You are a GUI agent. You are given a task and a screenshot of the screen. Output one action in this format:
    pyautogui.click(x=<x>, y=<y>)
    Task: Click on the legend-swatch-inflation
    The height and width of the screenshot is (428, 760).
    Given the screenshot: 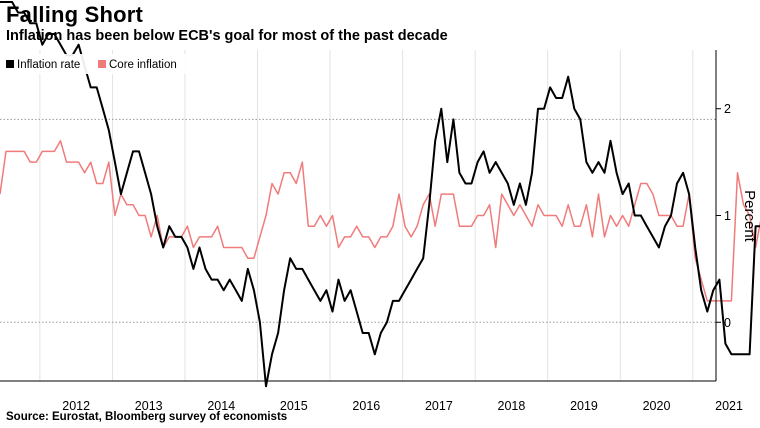 What is the action you would take?
    pyautogui.click(x=10, y=64)
    